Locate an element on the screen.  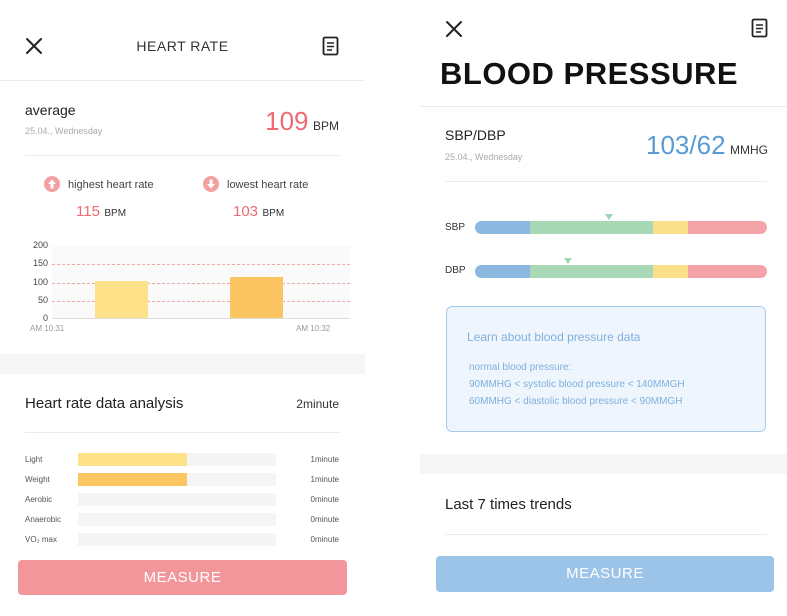
lowest-reading: 103 BPM is located at coordinates (258, 212).